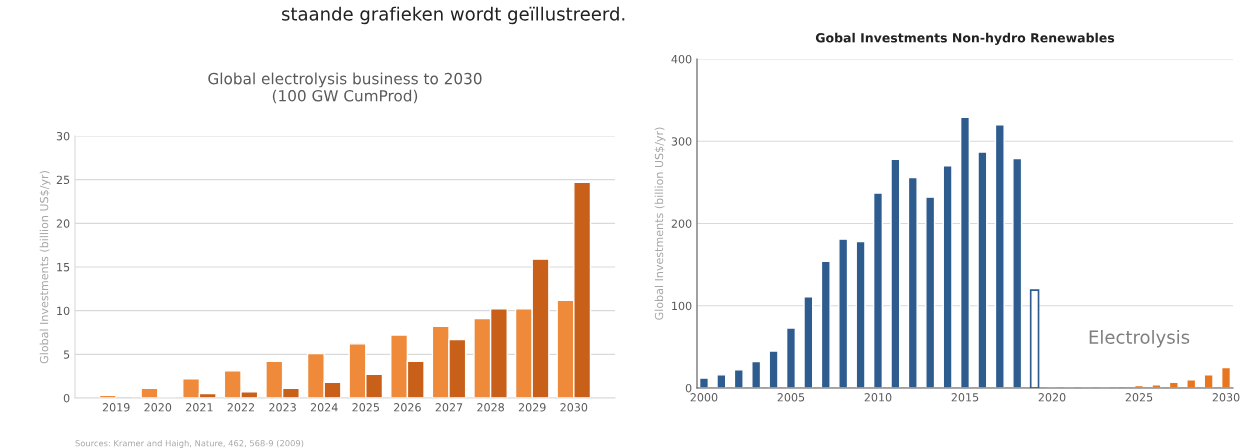  What do you see at coordinates (453, 15) in the screenshot?
I see `text: staande grafieken wordt geïllustreerd.` at bounding box center [453, 15].